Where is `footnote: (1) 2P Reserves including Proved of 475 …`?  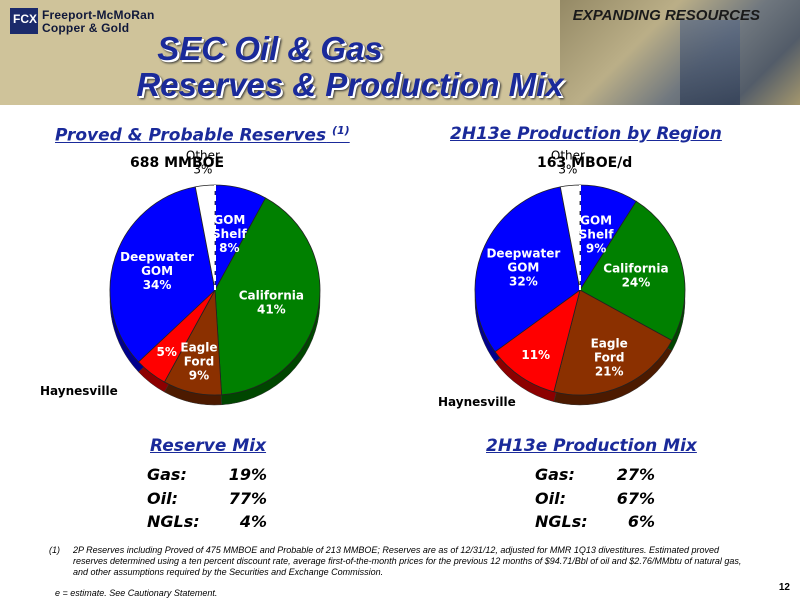 footnote: (1) 2P Reserves including Proved of 475 … is located at coordinates (402, 561).